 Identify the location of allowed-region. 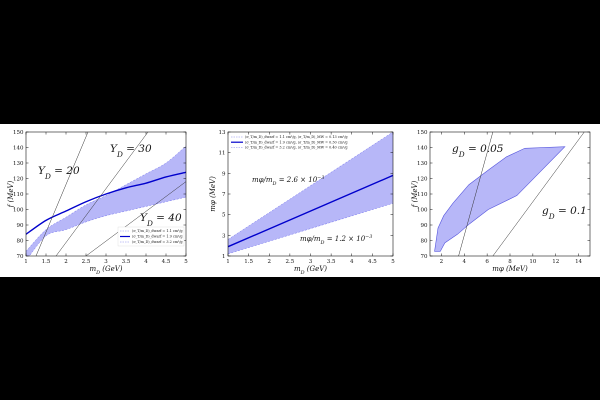
(500, 199).